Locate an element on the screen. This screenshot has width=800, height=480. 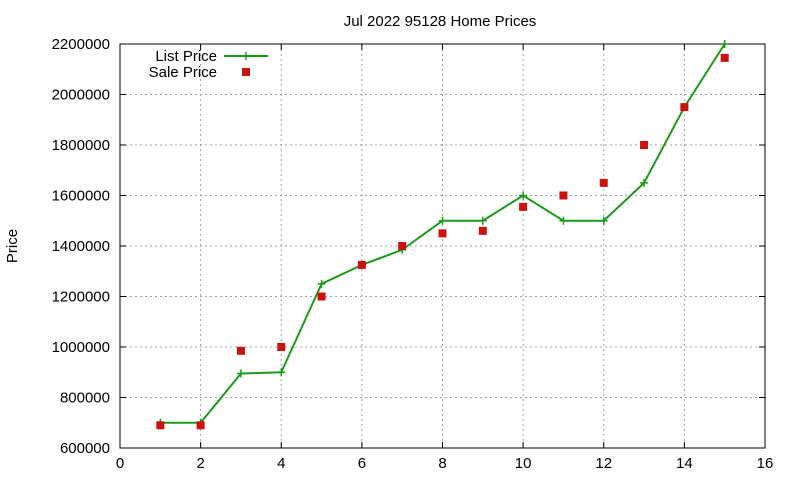
y-tick-label: 2200000 is located at coordinates (81, 44).